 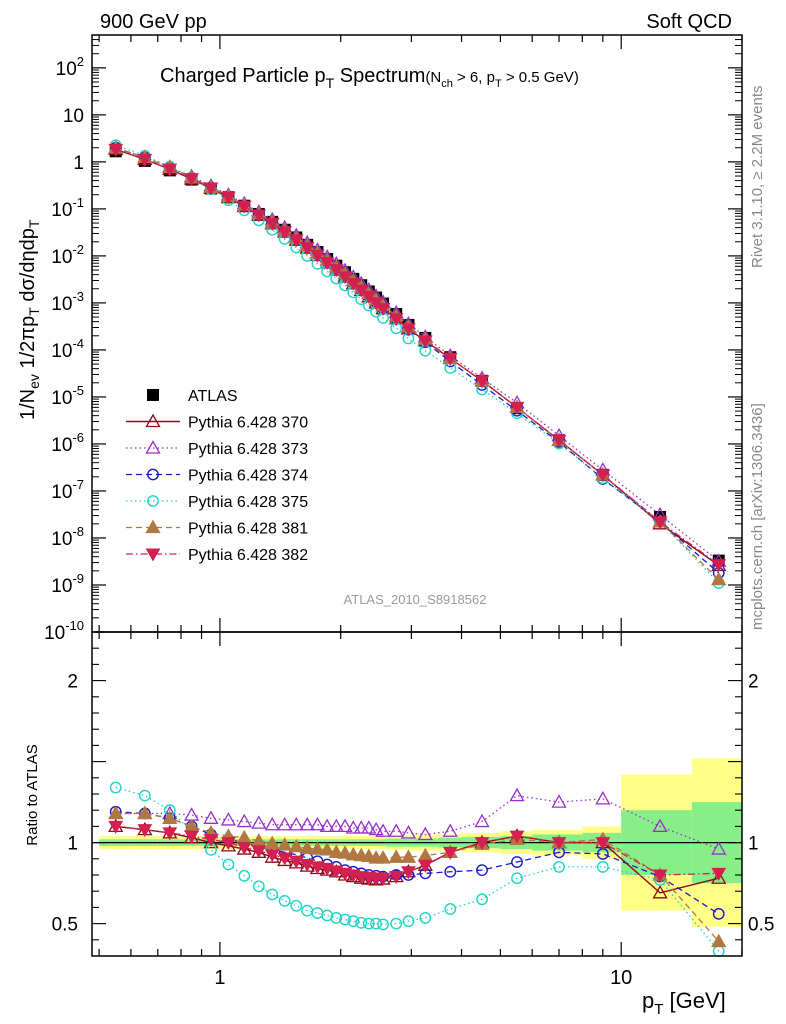 What do you see at coordinates (689, 22) in the screenshot?
I see `header-right: Soft QCD` at bounding box center [689, 22].